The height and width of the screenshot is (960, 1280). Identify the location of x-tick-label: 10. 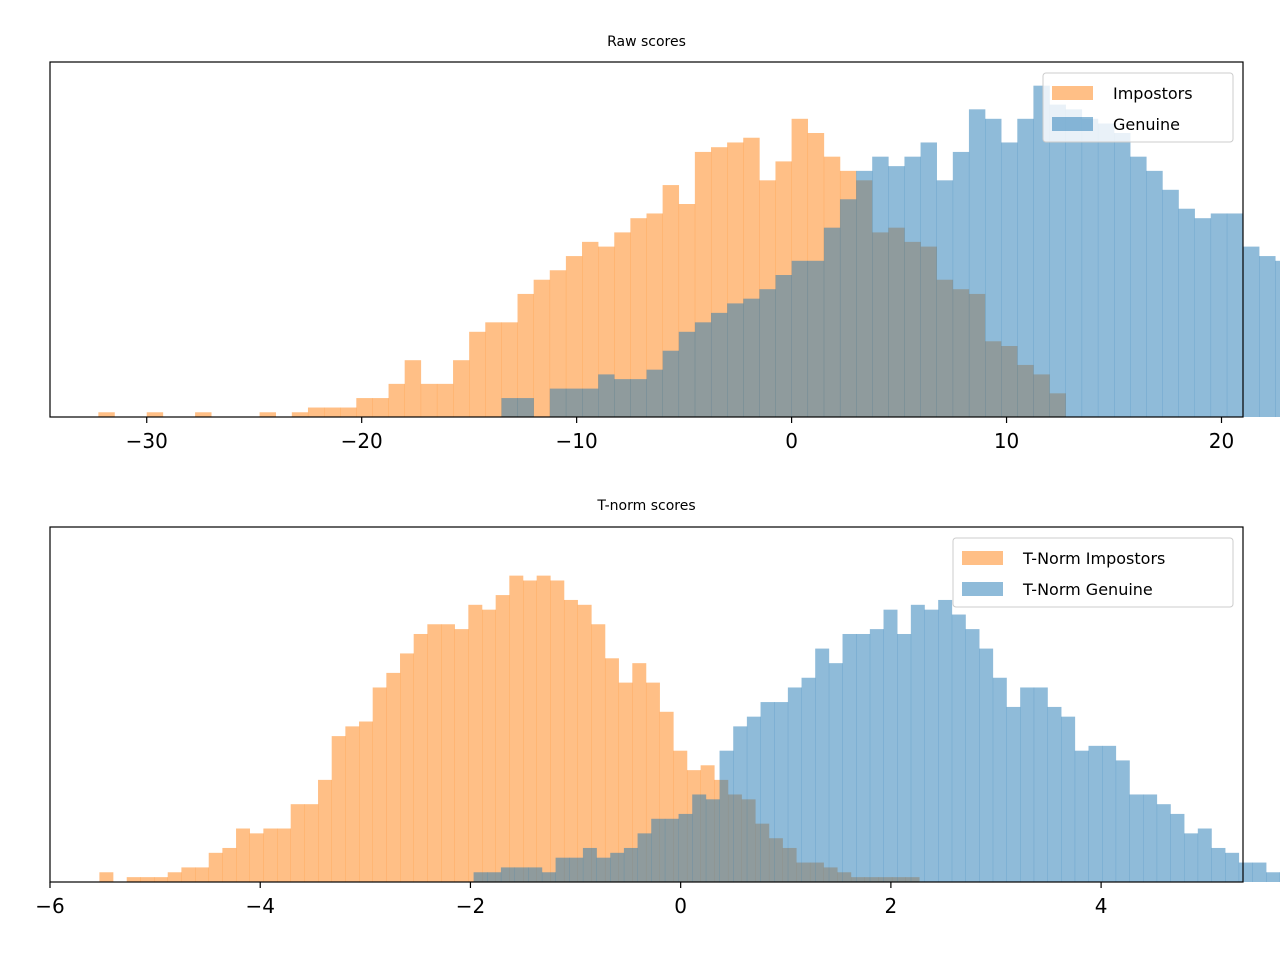
(1006, 441).